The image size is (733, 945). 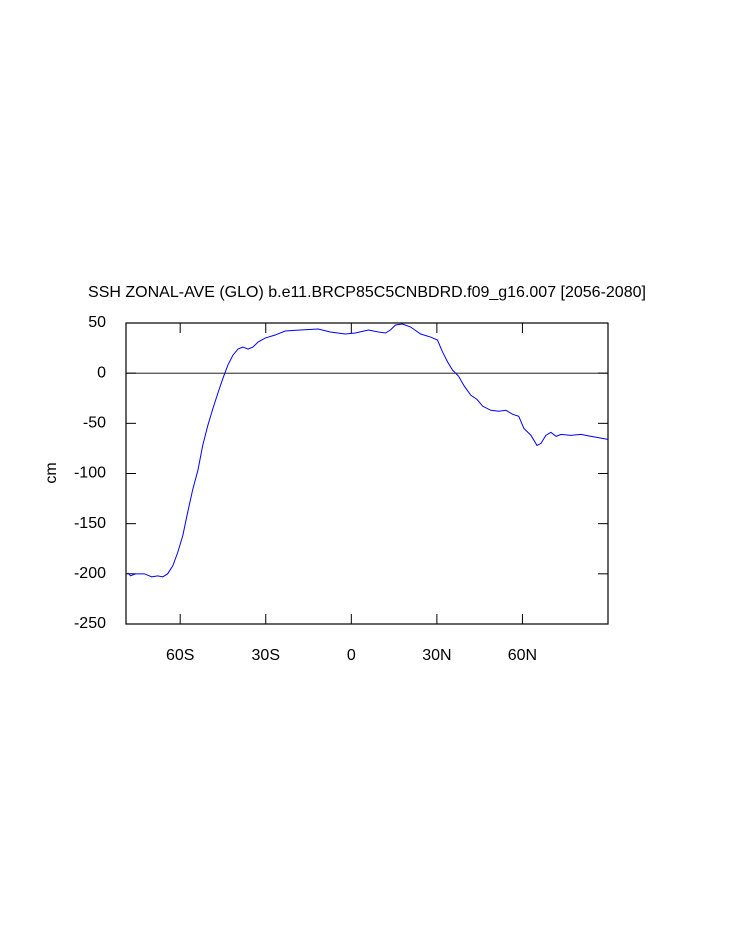 What do you see at coordinates (266, 655) in the screenshot?
I see `x-tick-label: 30S` at bounding box center [266, 655].